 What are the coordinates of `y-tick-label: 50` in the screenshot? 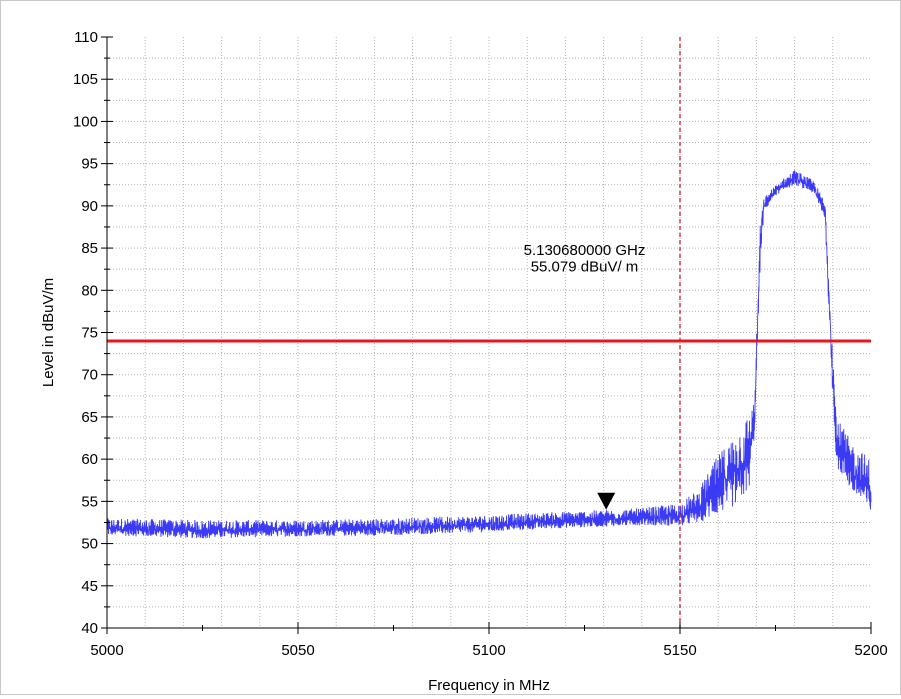 It's located at (89, 544).